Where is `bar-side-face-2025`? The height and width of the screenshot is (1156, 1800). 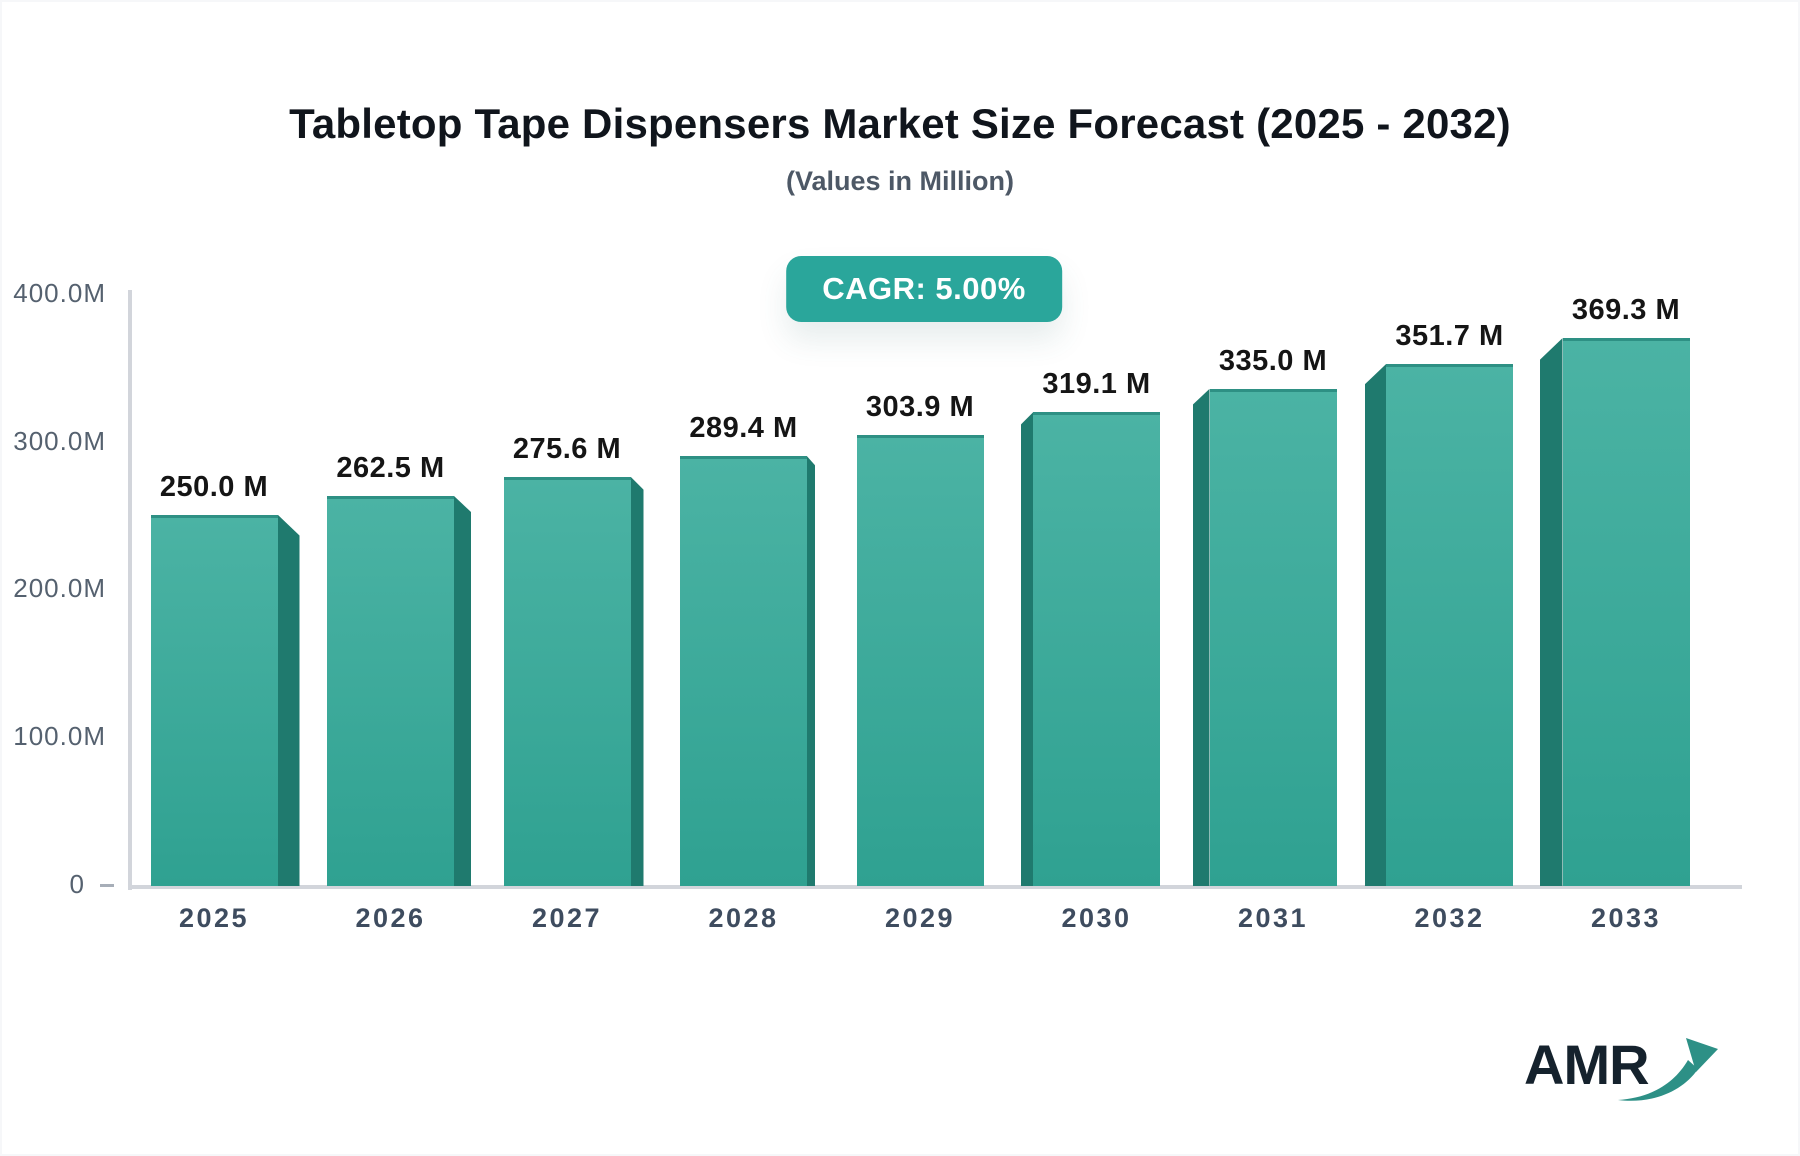 bar-side-face-2025 is located at coordinates (288, 700).